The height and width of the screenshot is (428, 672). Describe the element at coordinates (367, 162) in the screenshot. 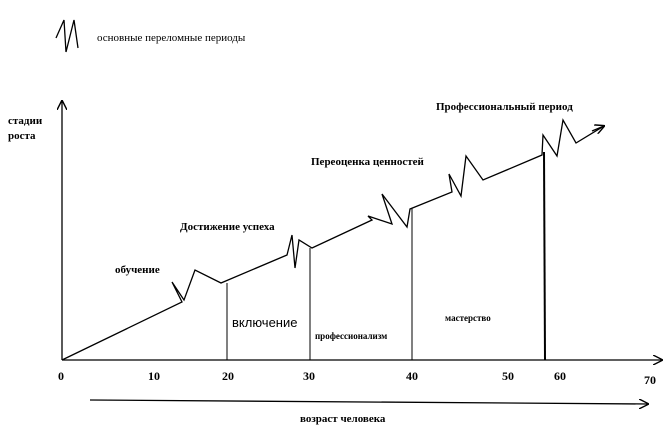

I see `milestone-pereocenka: Переоценка ценностей` at that location.